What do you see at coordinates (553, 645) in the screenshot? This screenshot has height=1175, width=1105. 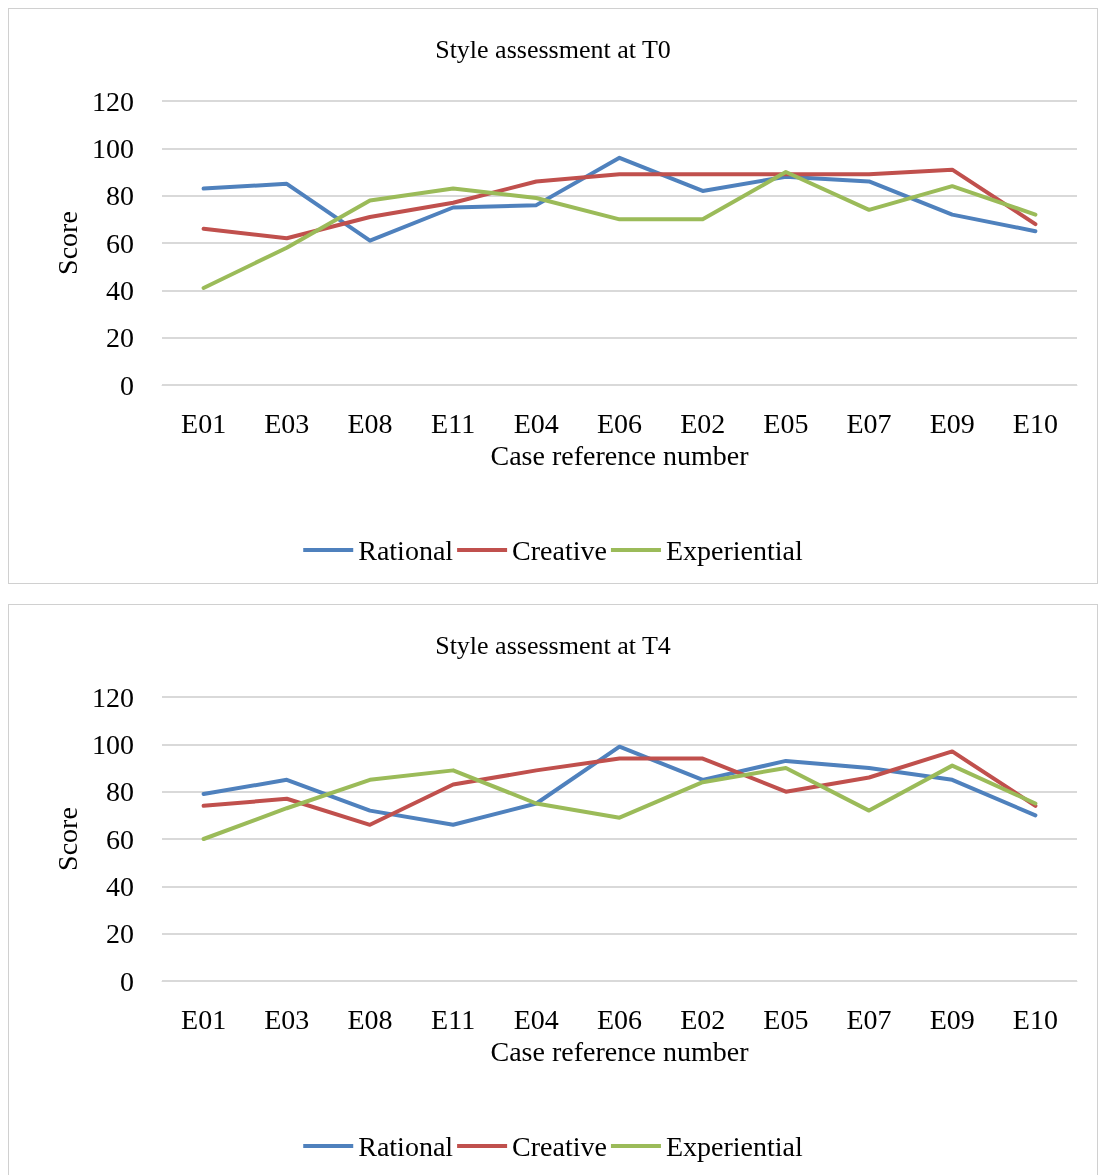 I see `chart-title: Style assessment at T4` at bounding box center [553, 645].